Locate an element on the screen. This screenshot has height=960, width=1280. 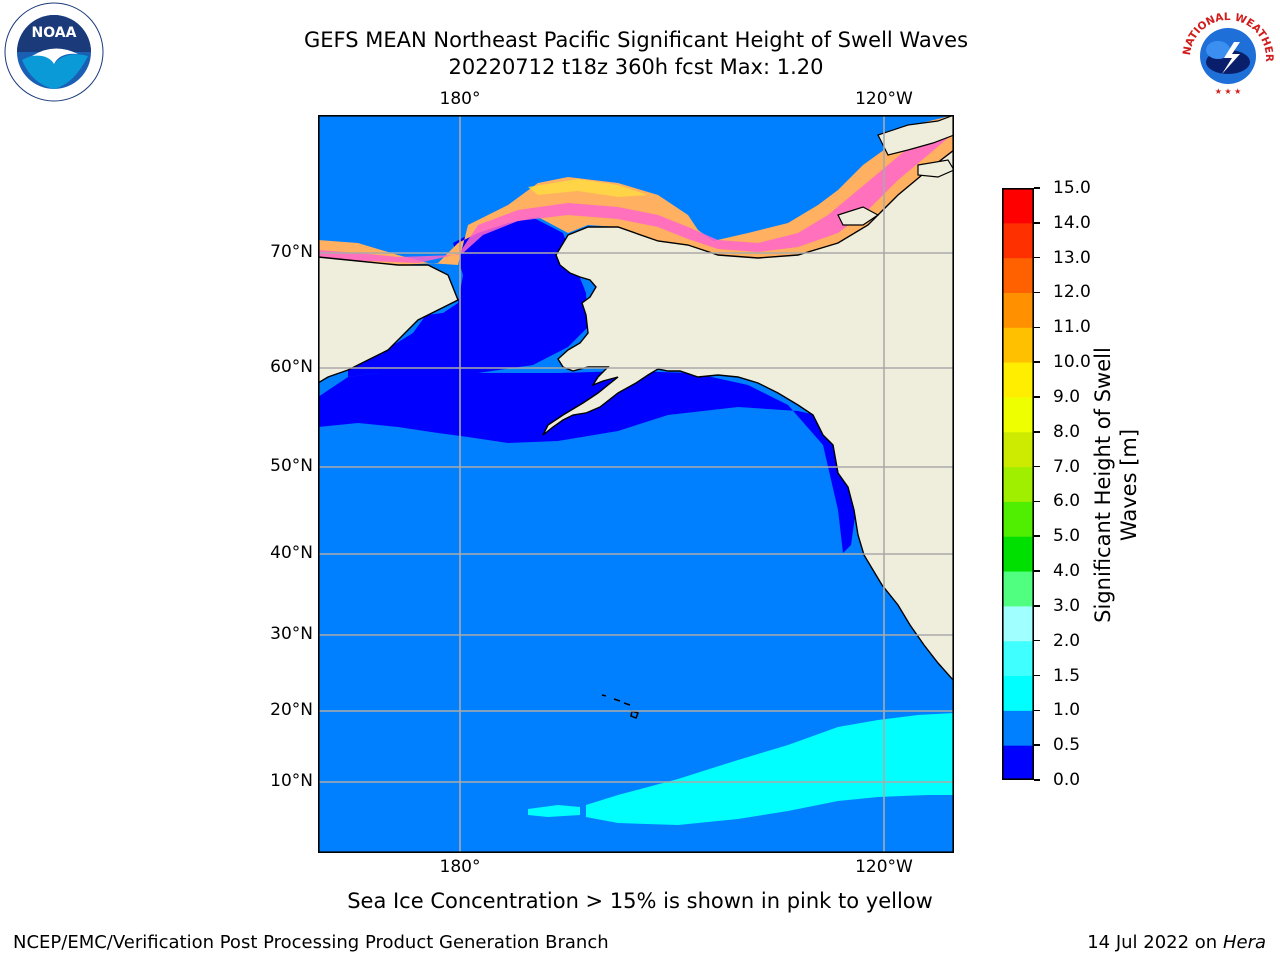
footer-host: Hera is located at coordinates (1244, 942).